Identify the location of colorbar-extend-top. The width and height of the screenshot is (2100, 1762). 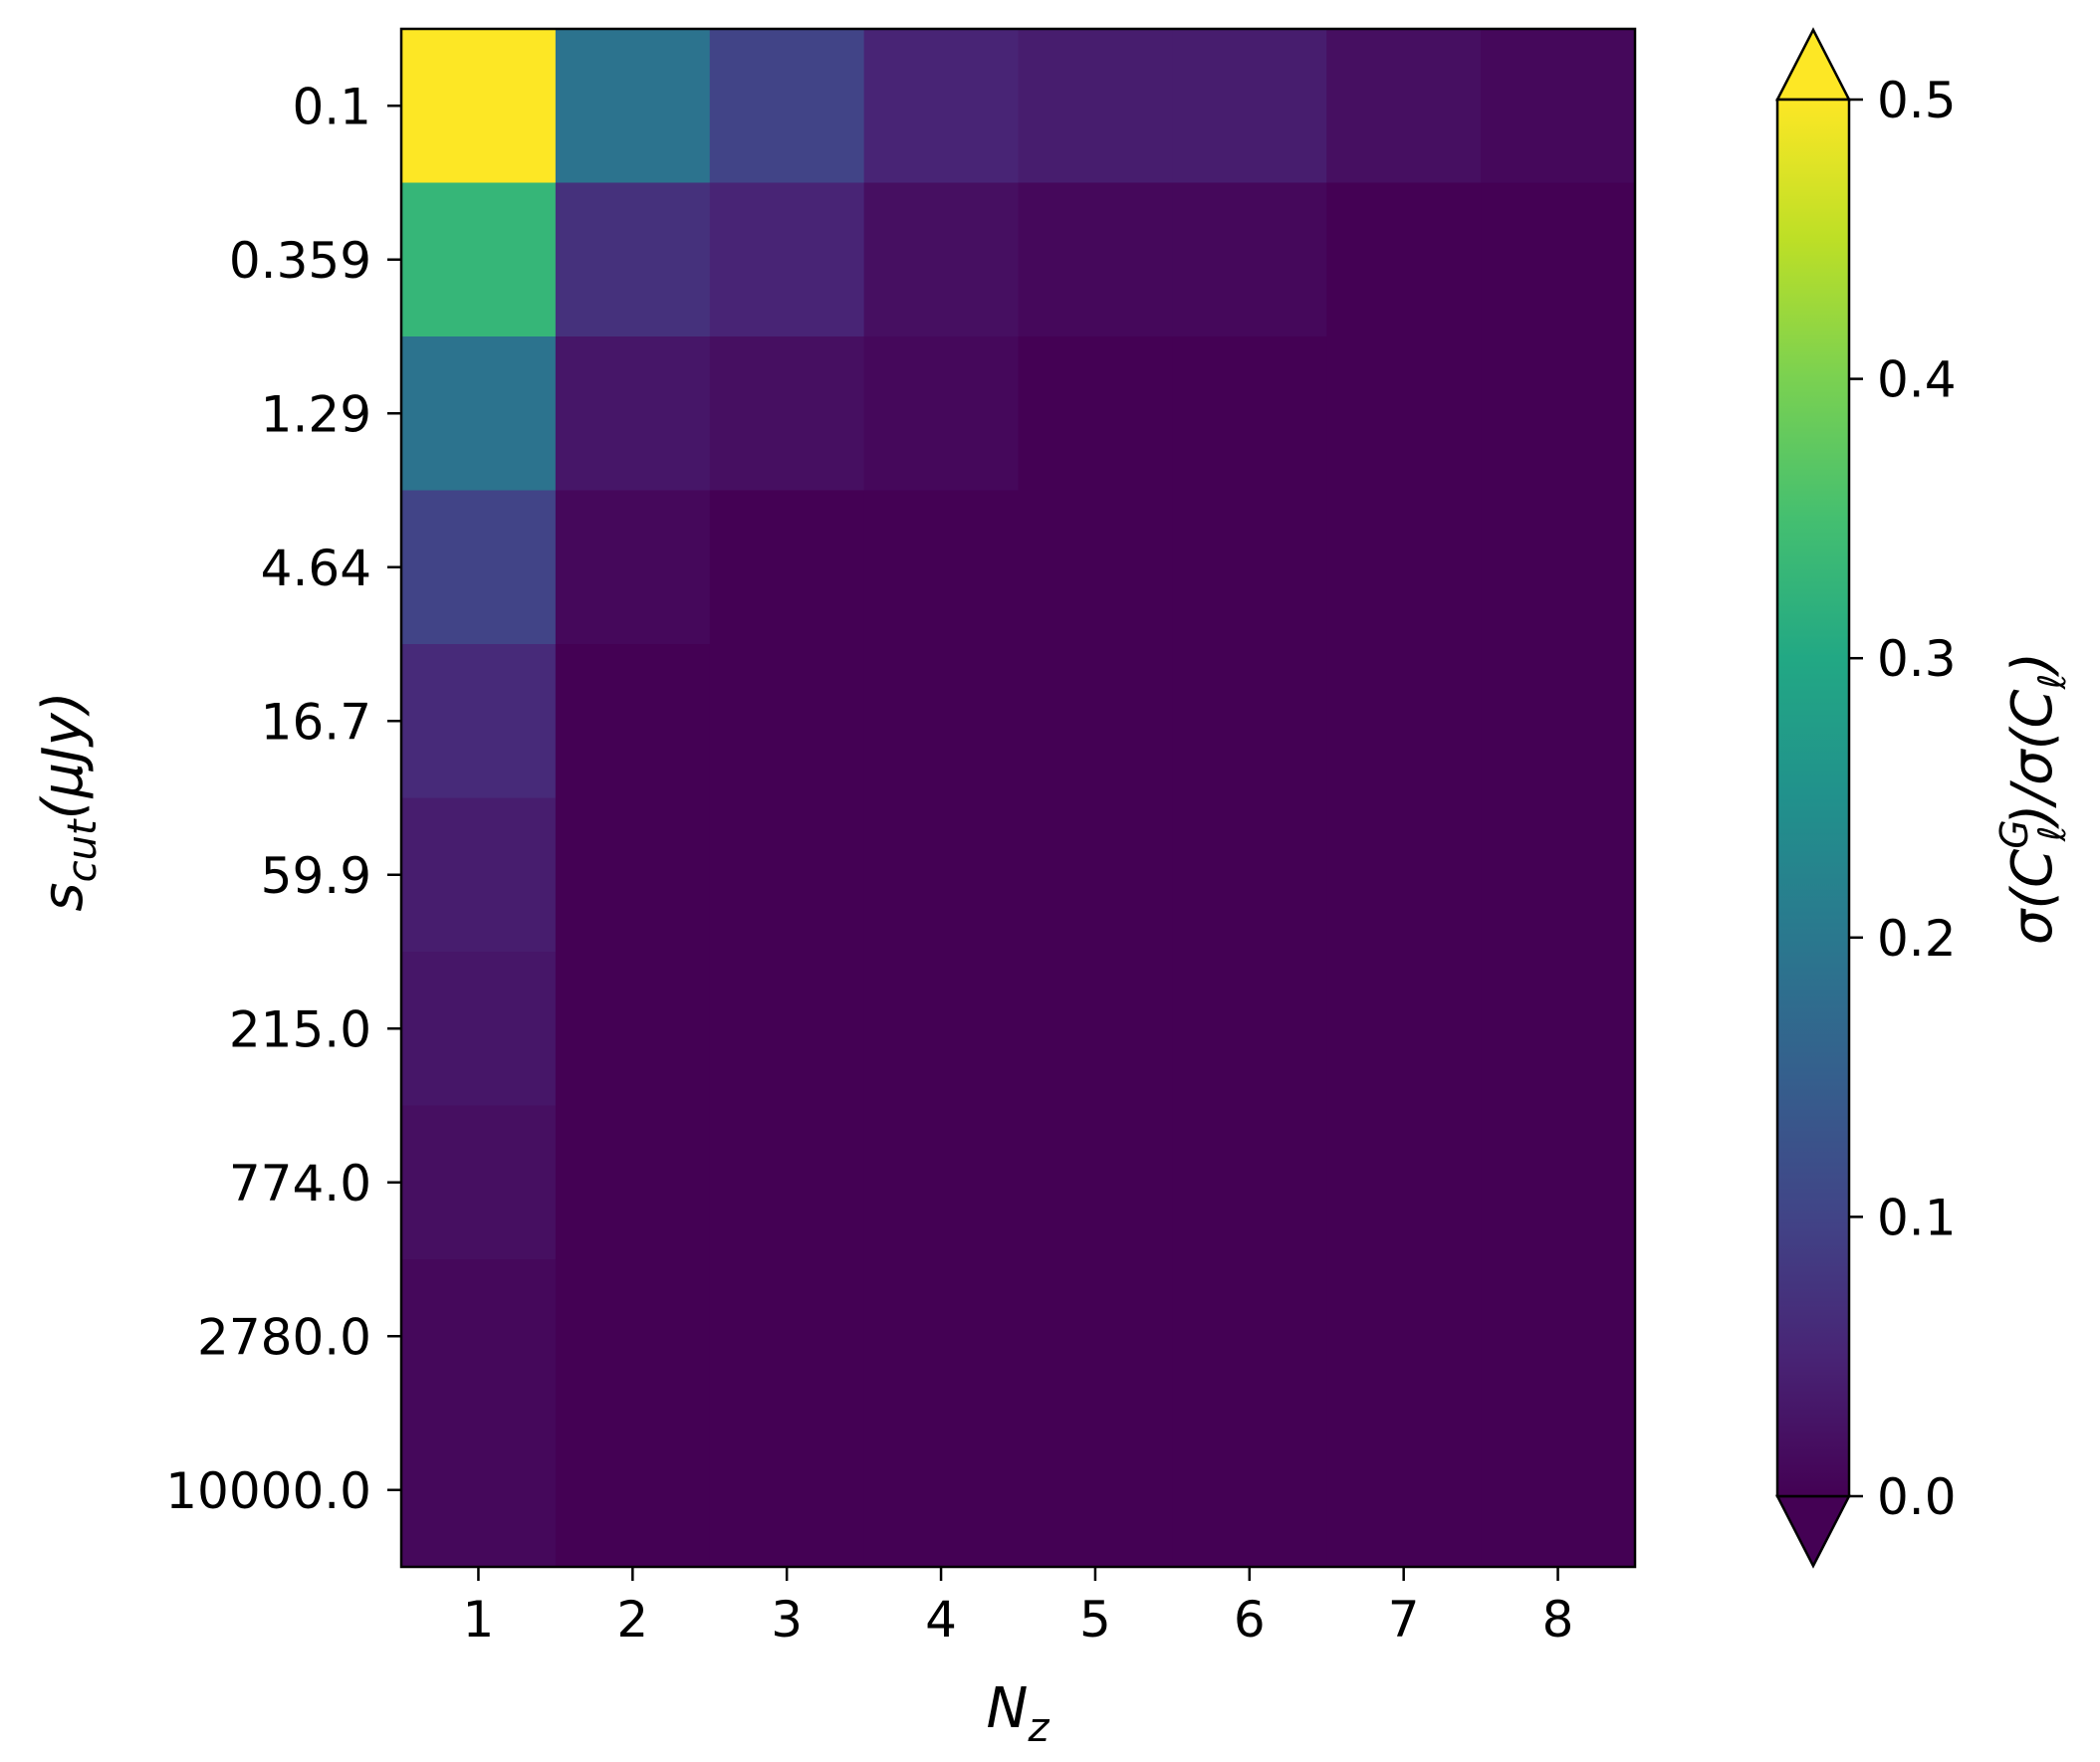
(1813, 64).